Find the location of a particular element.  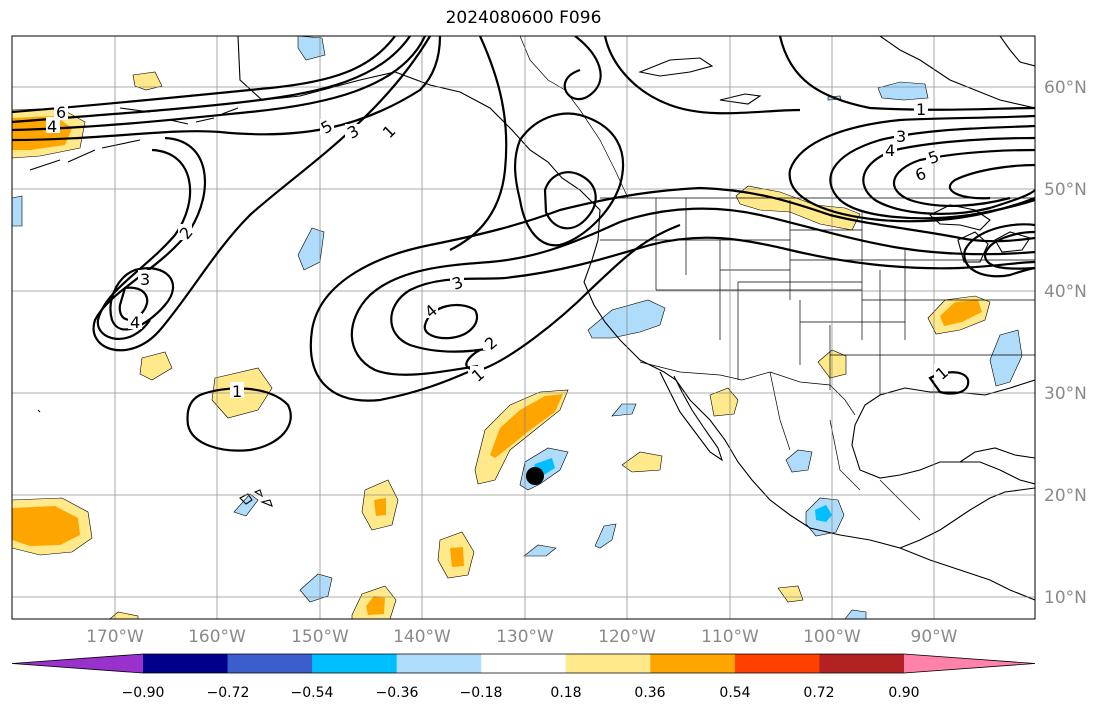

colorbar is located at coordinates (523, 663).